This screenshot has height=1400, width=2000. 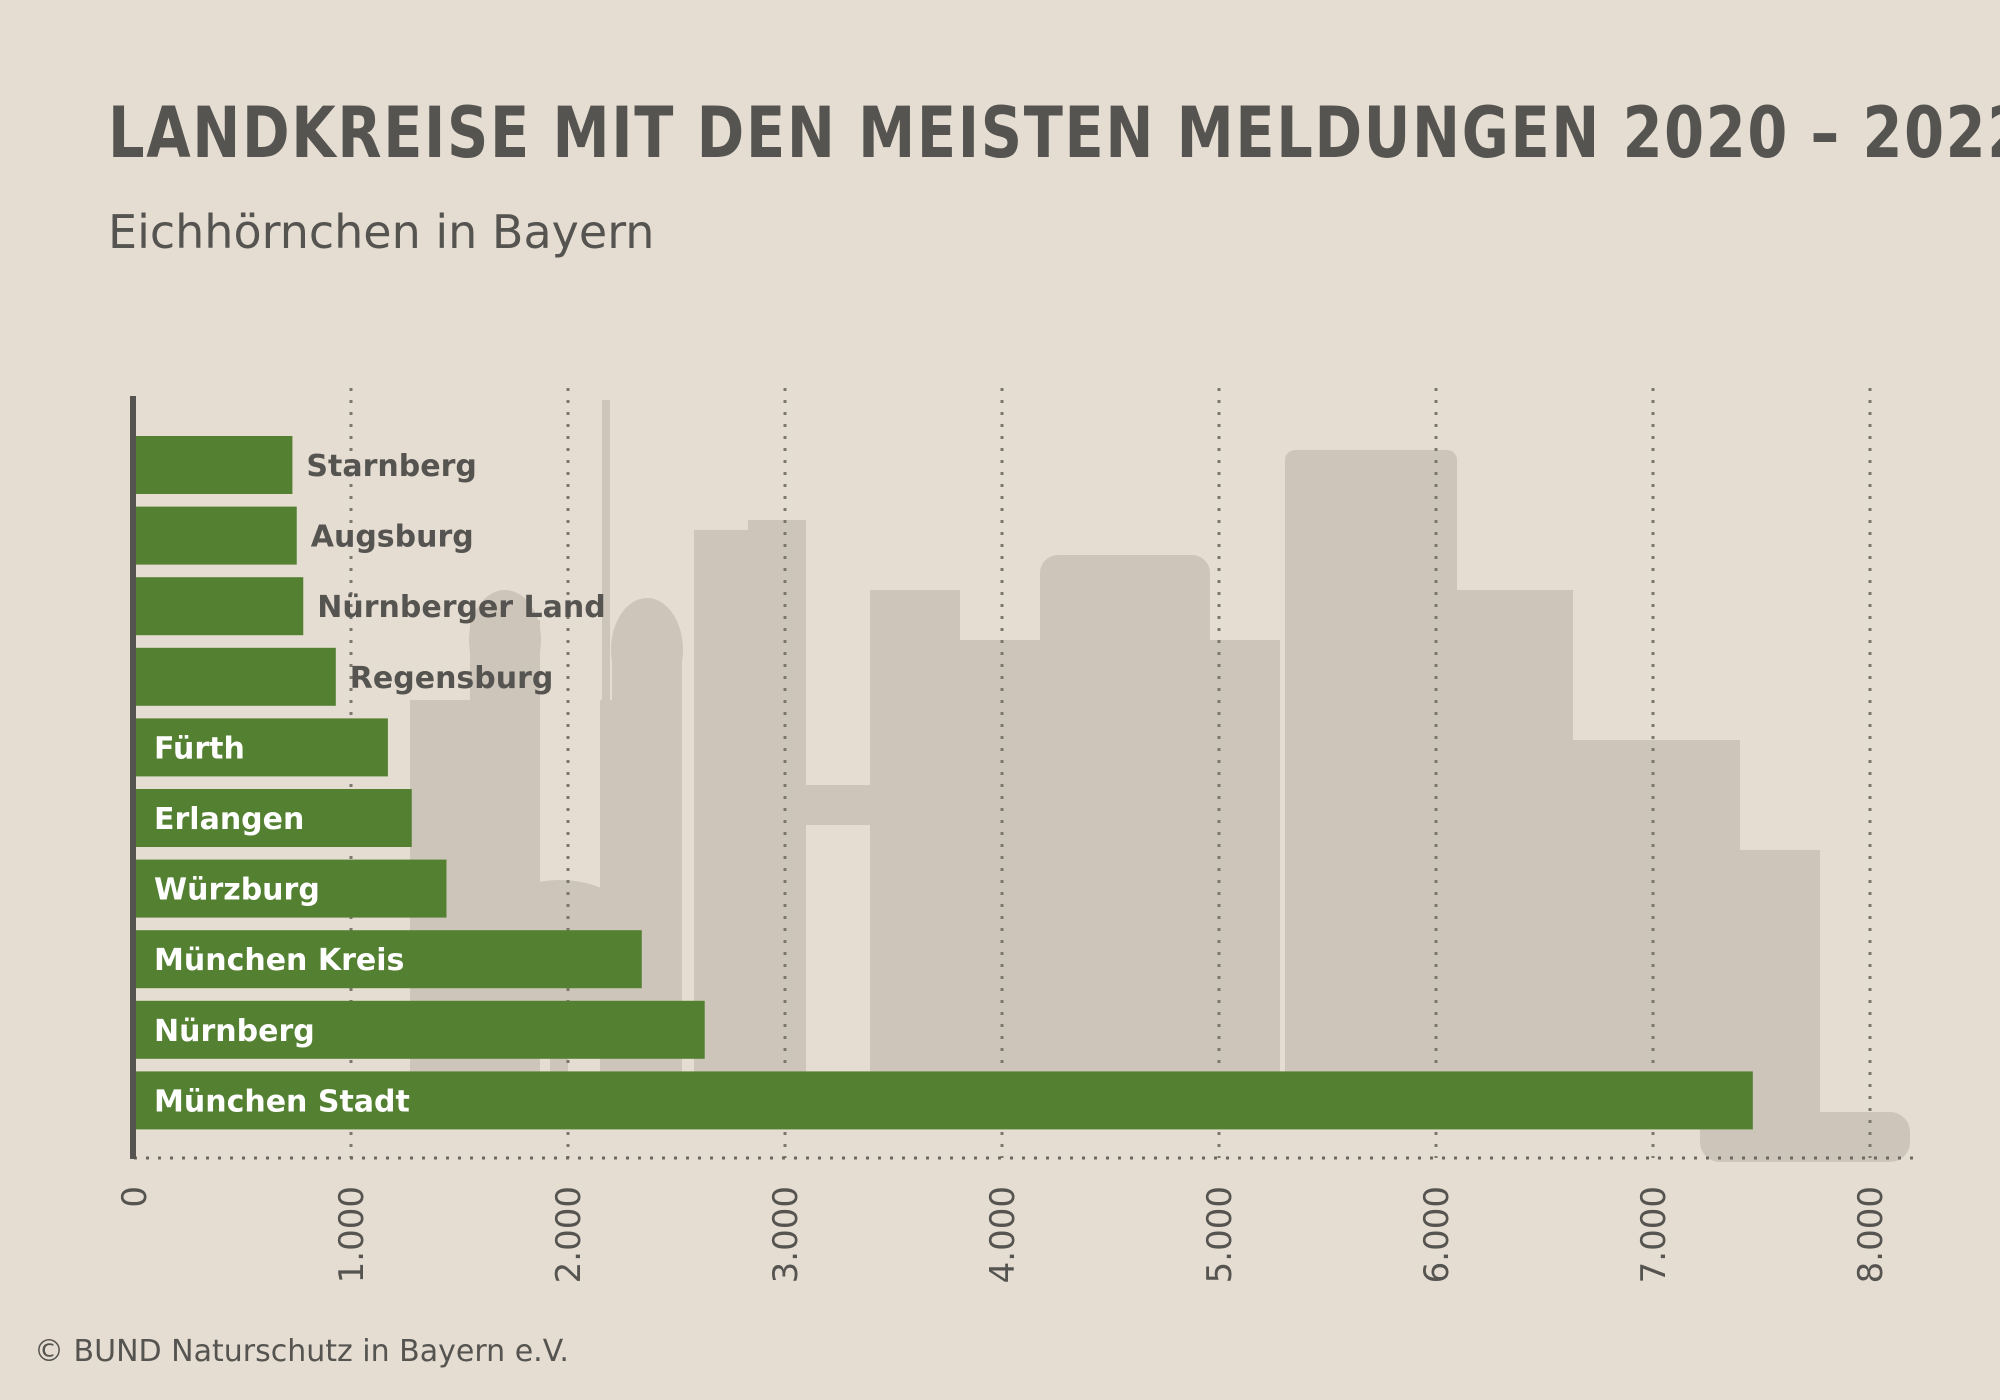 What do you see at coordinates (199, 748) in the screenshot?
I see `bar-label-4: Fürth` at bounding box center [199, 748].